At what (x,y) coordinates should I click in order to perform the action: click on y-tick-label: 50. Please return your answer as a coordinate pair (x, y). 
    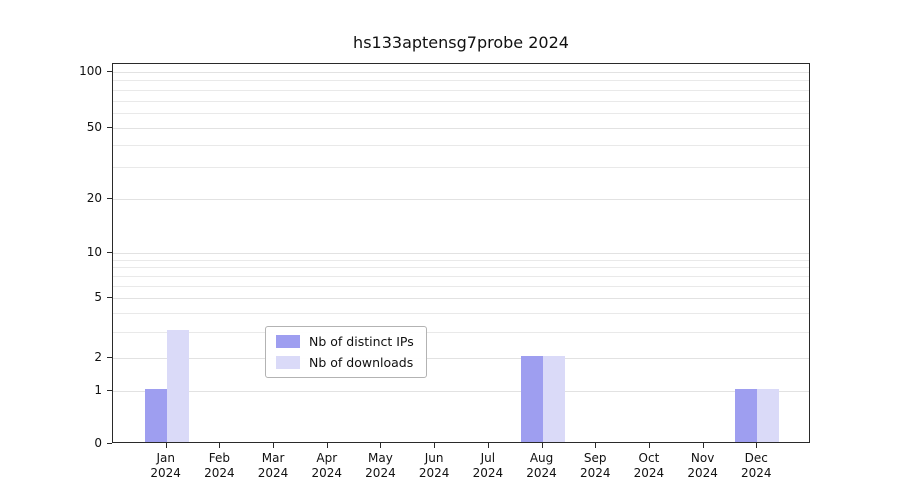
    Looking at the image, I should click on (94, 126).